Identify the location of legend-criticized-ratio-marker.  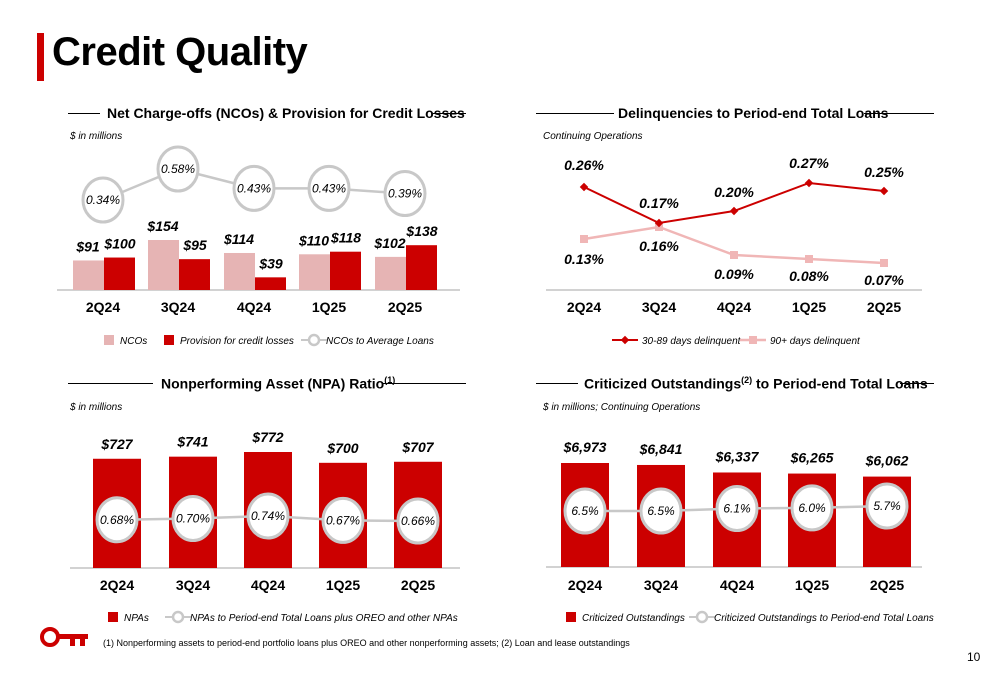
(702, 617).